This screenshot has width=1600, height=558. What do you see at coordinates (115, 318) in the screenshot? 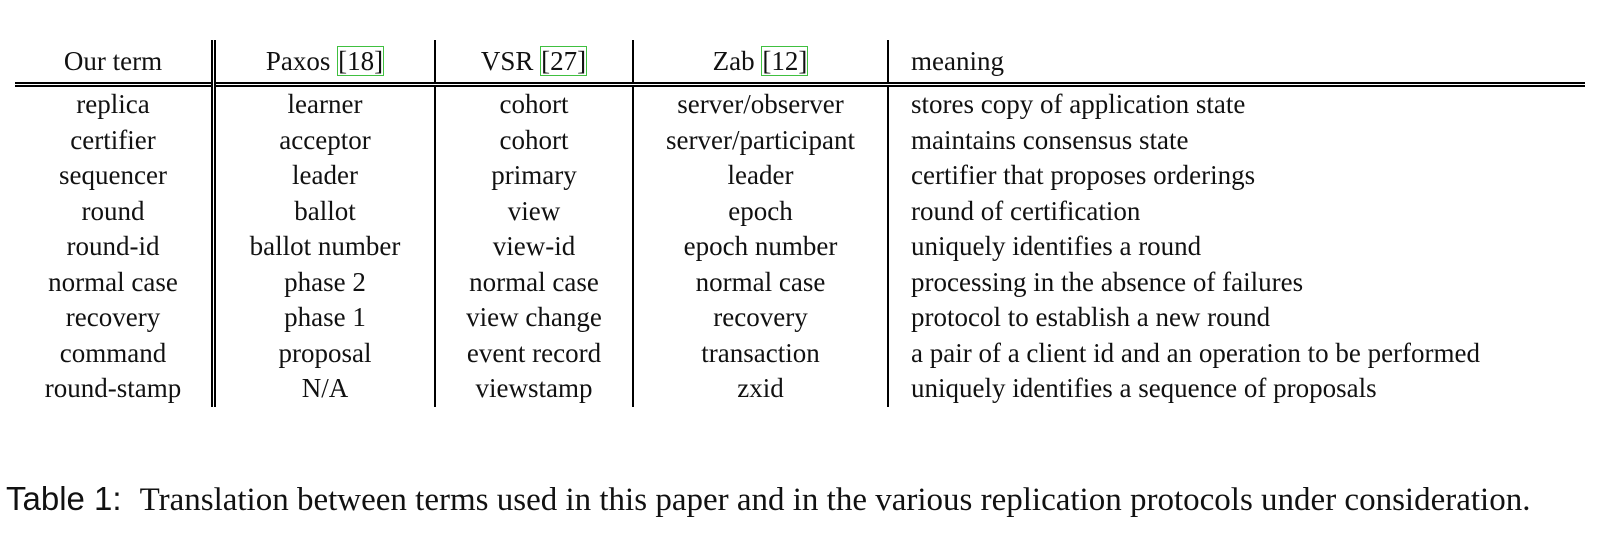
I see `cell-our-term: recovery` at bounding box center [115, 318].